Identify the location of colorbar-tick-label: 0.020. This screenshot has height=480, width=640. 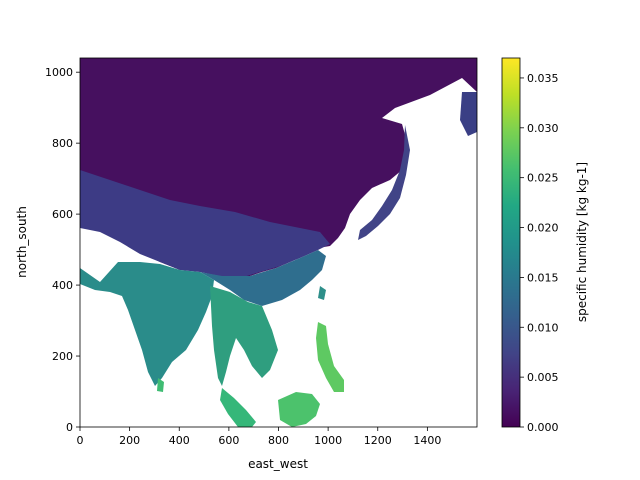
(543, 228).